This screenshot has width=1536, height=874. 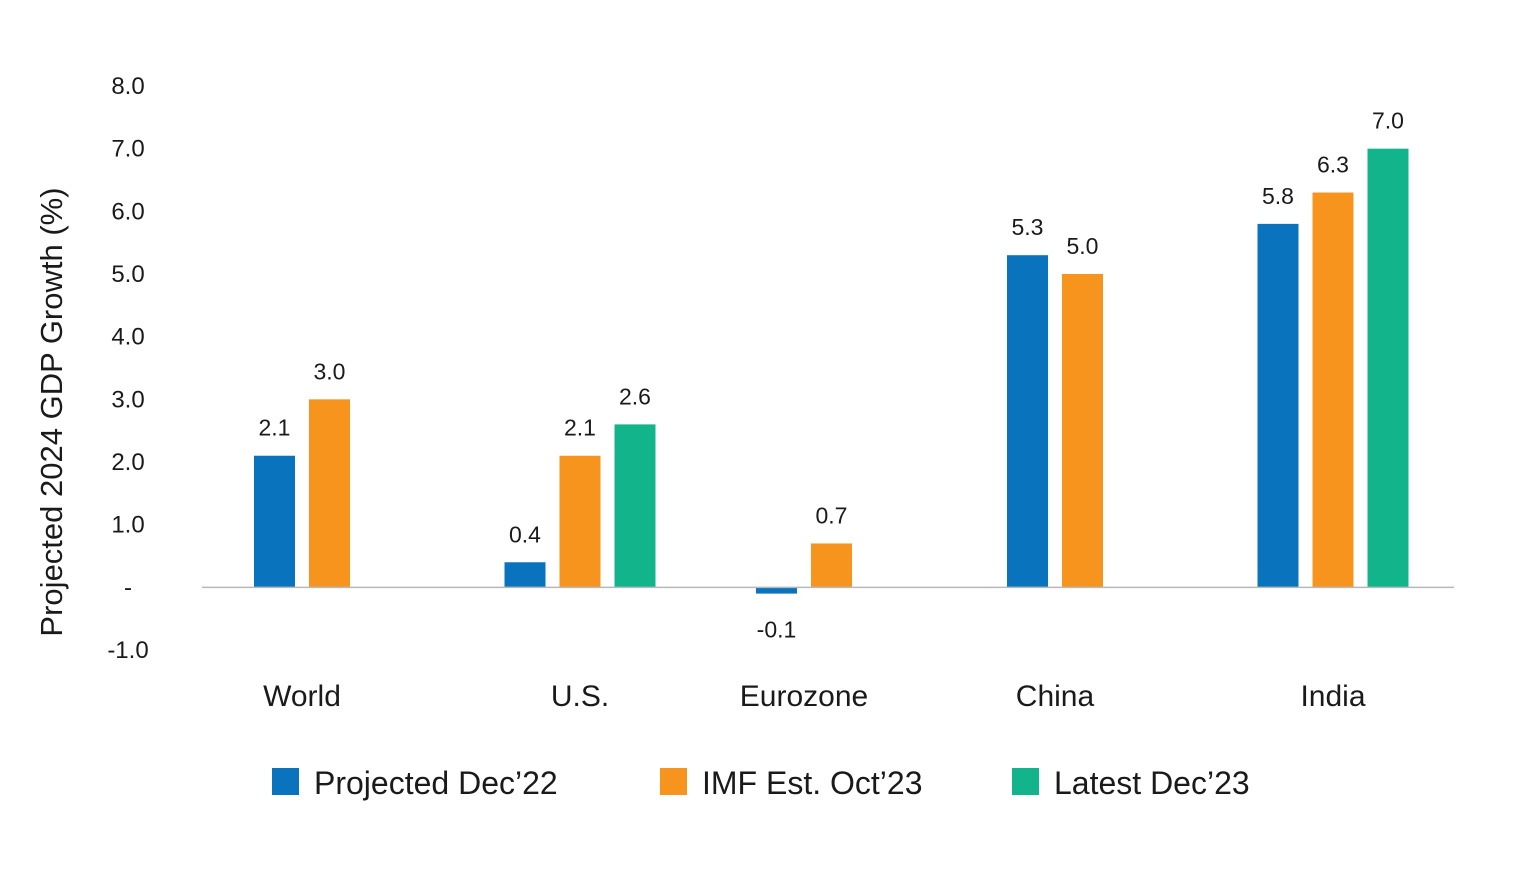 What do you see at coordinates (1388, 121) in the screenshot?
I see `data-label-india-latest-dec-23: 7.0` at bounding box center [1388, 121].